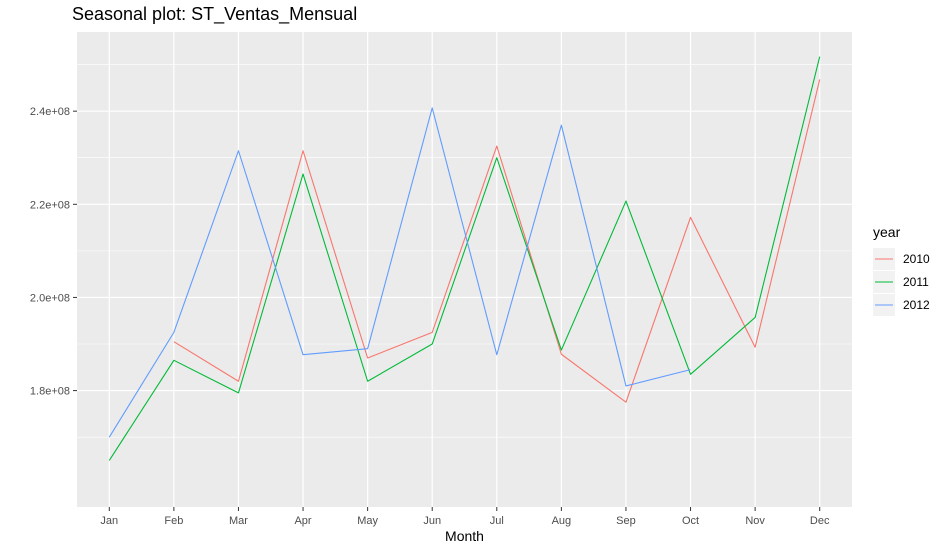 The image size is (947, 556). I want to click on x-tick-label: Apr, so click(302, 521).